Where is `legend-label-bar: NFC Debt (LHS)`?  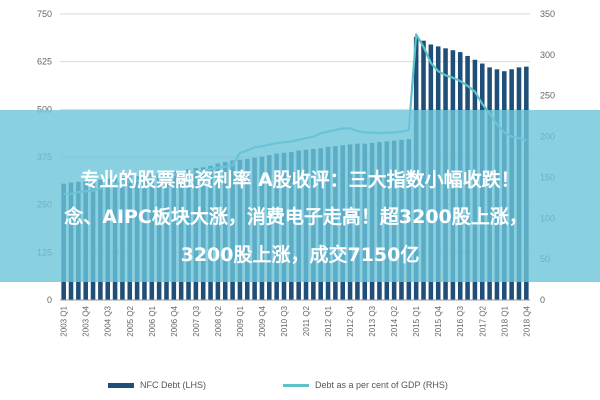 legend-label-bar: NFC Debt (LHS) is located at coordinates (173, 385).